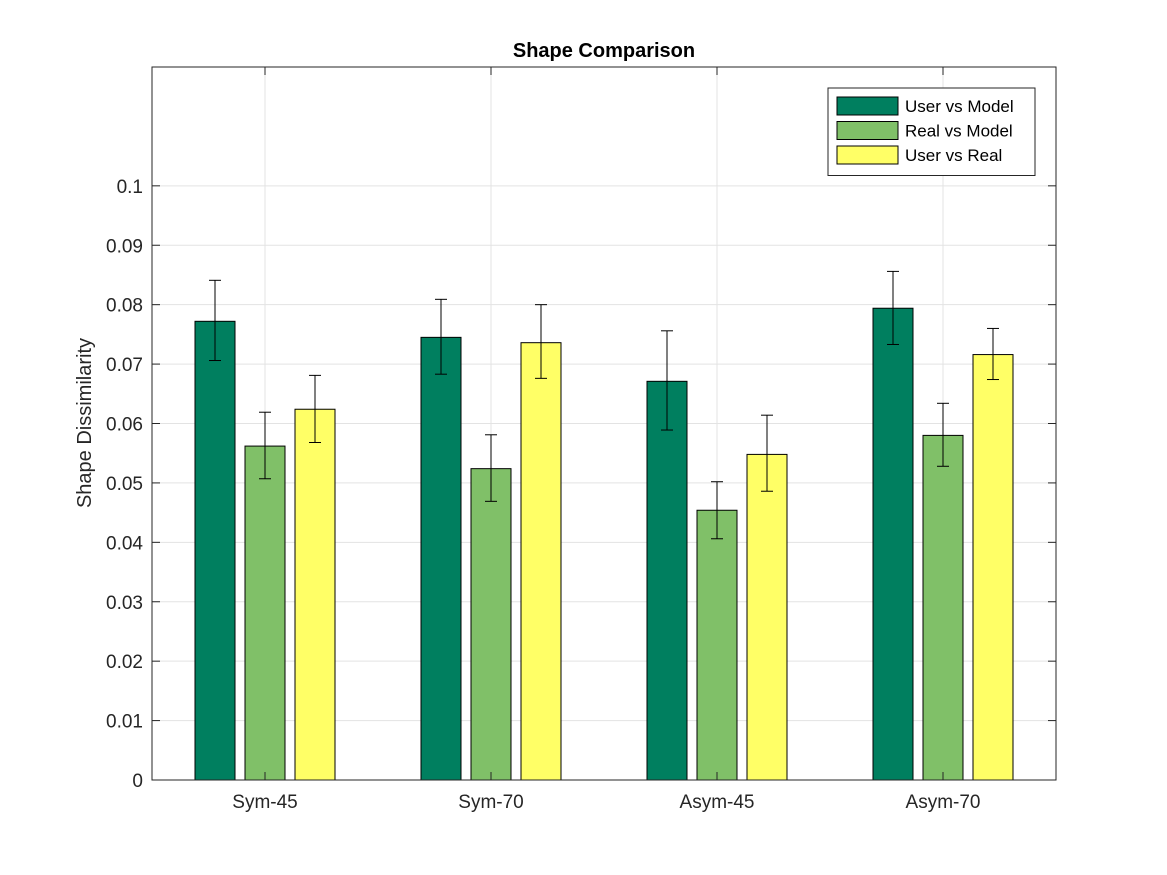 This screenshot has width=1167, height=875. What do you see at coordinates (85, 423) in the screenshot?
I see `y-axis-label: Shape Dissimilarity` at bounding box center [85, 423].